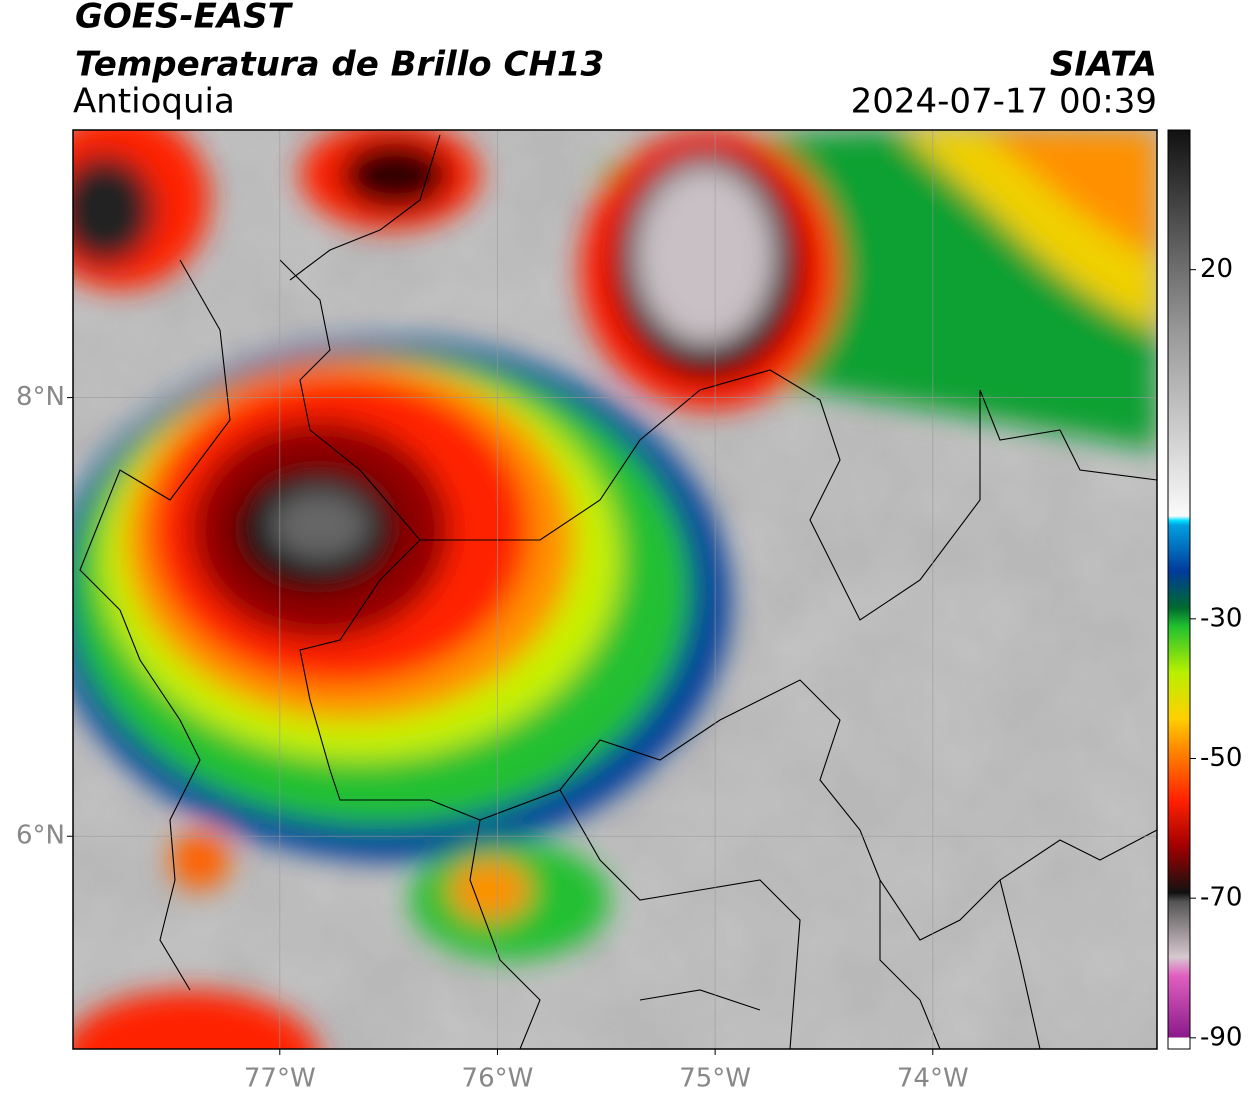 The image size is (1252, 1103). Describe the element at coordinates (1221, 898) in the screenshot. I see `colorbar-tick-label: -70` at that location.